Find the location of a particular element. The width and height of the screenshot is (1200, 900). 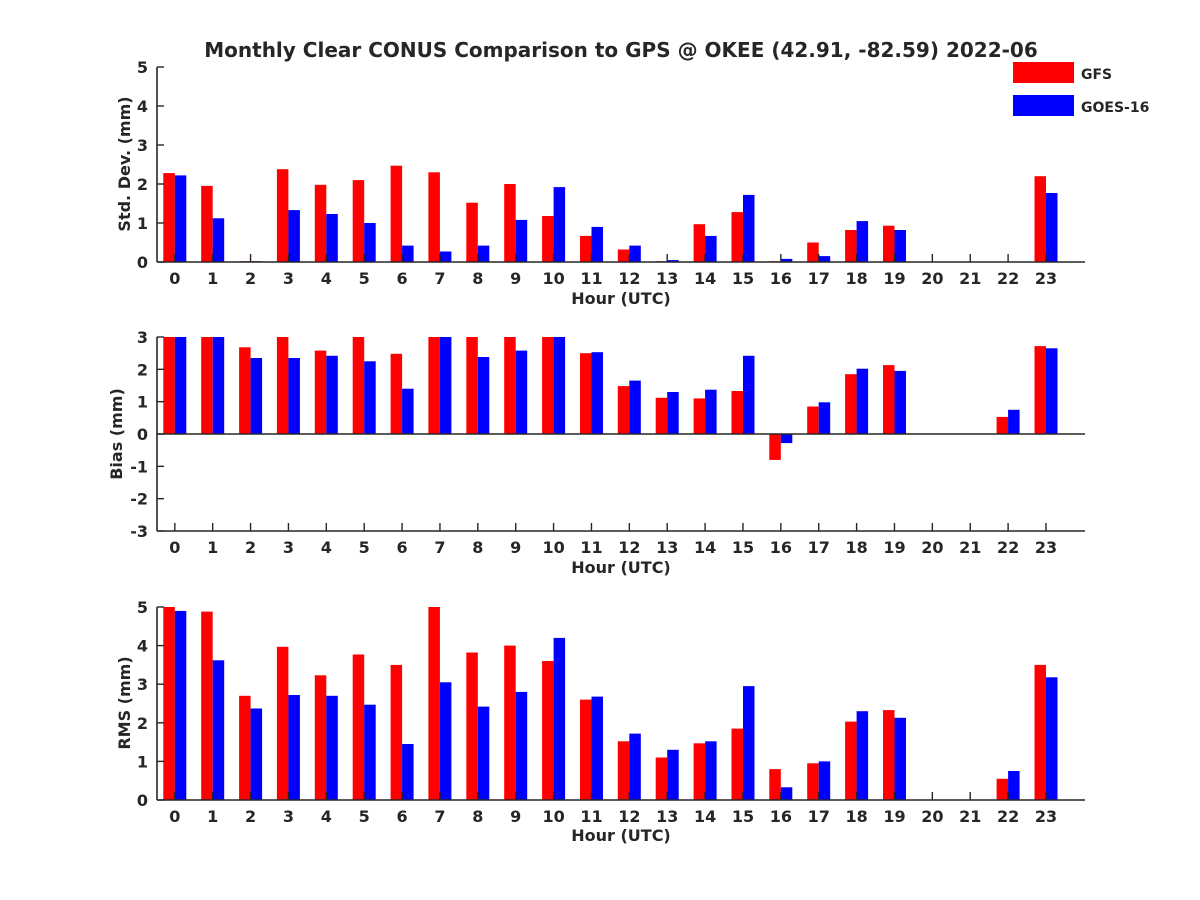

y-tick-label: -1 is located at coordinates (139, 466).